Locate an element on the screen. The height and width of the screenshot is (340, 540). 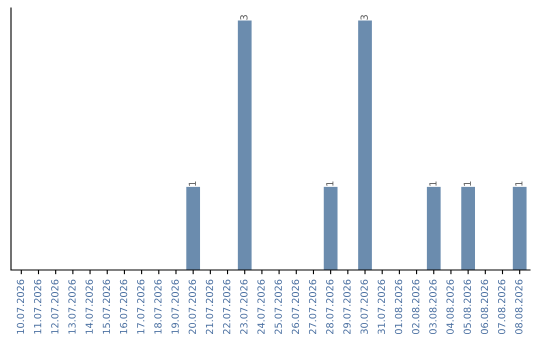
x-tick-label: 12.07.2026 is located at coordinates (55, 307).